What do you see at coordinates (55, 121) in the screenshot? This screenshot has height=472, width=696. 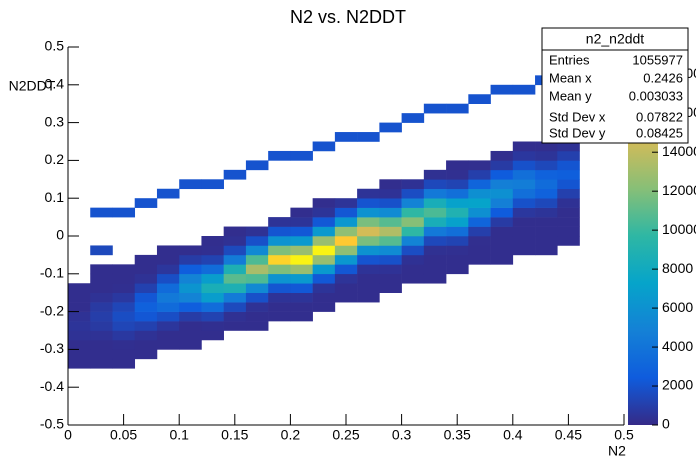 I see `y-tick-label: 0.3` at bounding box center [55, 121].